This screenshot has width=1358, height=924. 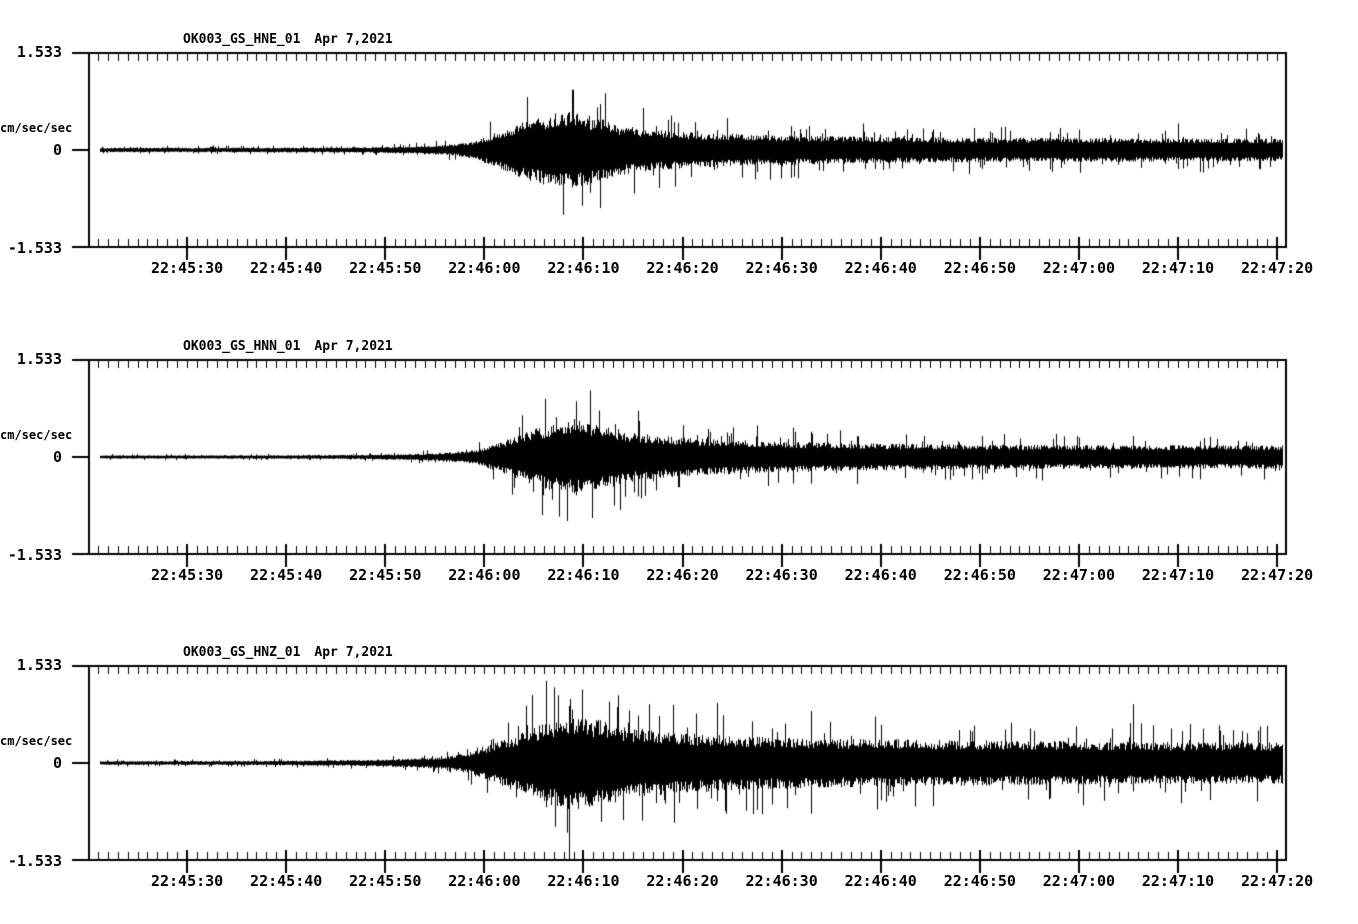 What do you see at coordinates (242, 652) in the screenshot?
I see `station-channel-label: OK003_GS_HNZ_01` at bounding box center [242, 652].